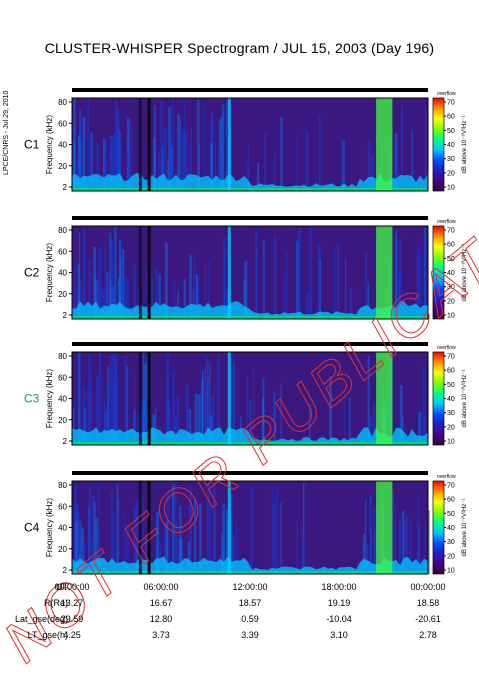  What do you see at coordinates (62, 420) in the screenshot?
I see `y-tick-label: 20` at bounding box center [62, 420].